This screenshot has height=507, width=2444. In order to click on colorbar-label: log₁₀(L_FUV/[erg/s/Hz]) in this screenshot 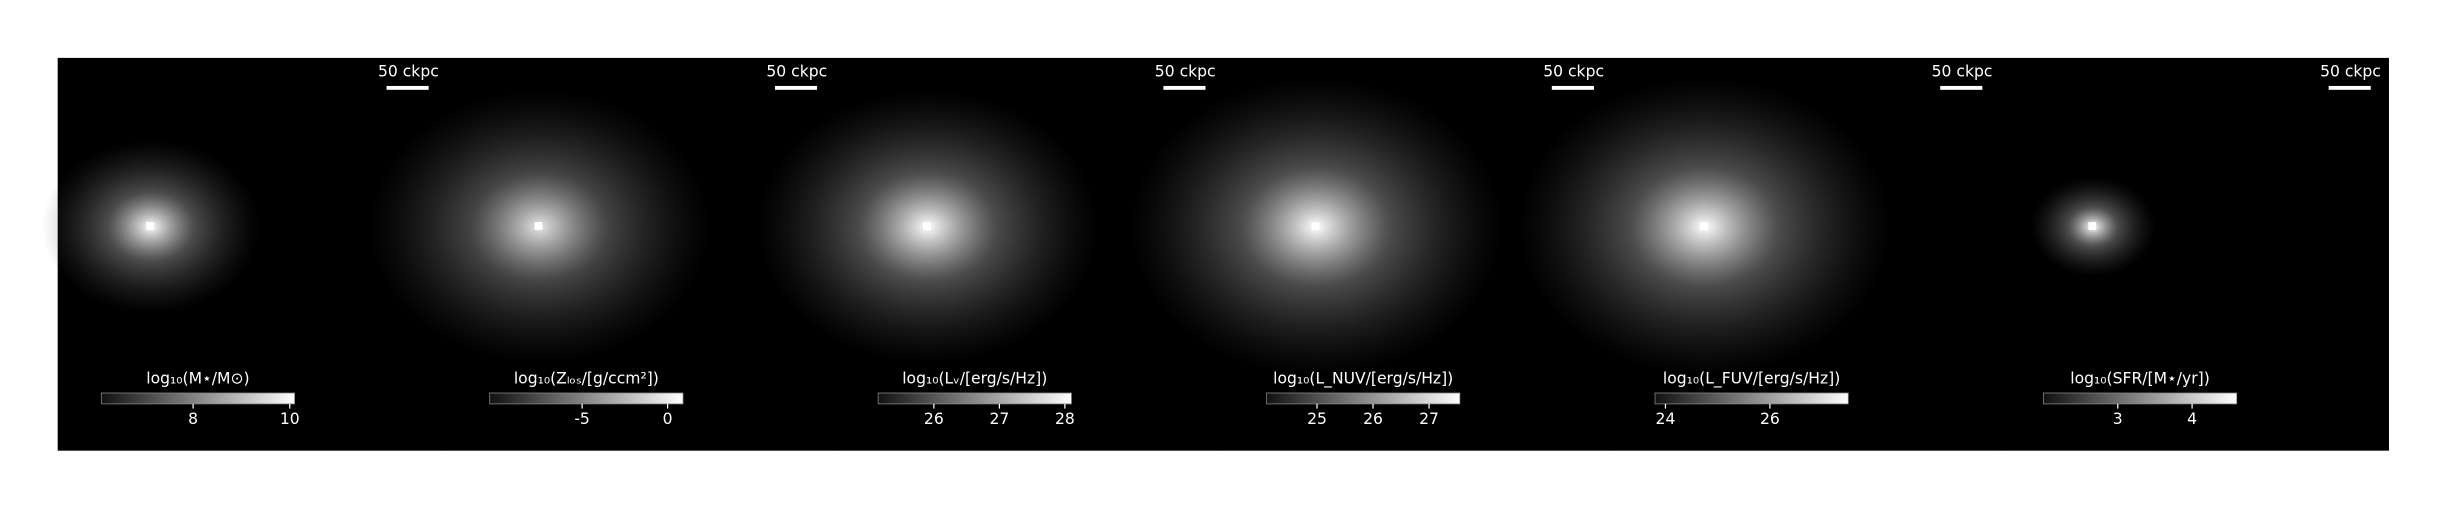, I will do `click(1751, 378)`.